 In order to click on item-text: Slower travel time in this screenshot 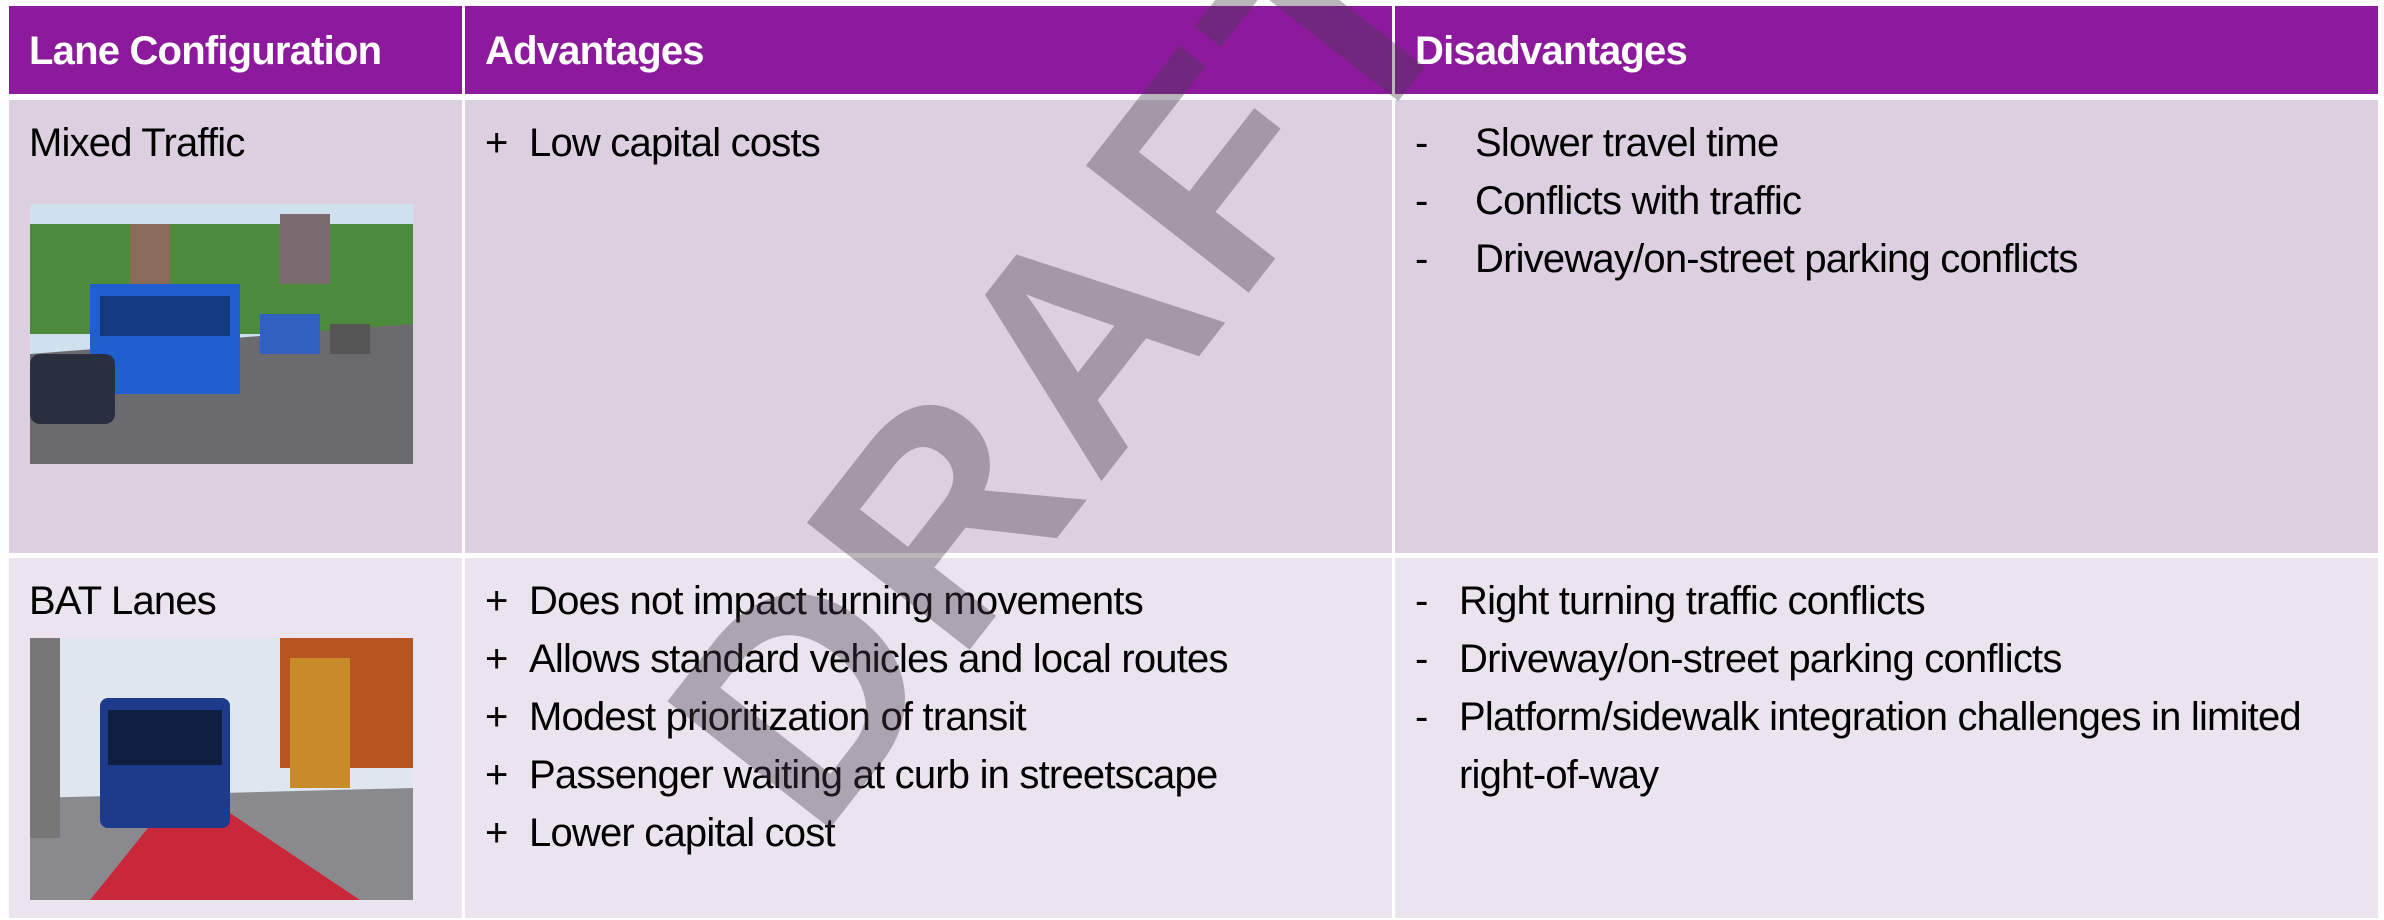, I will do `click(1627, 143)`.